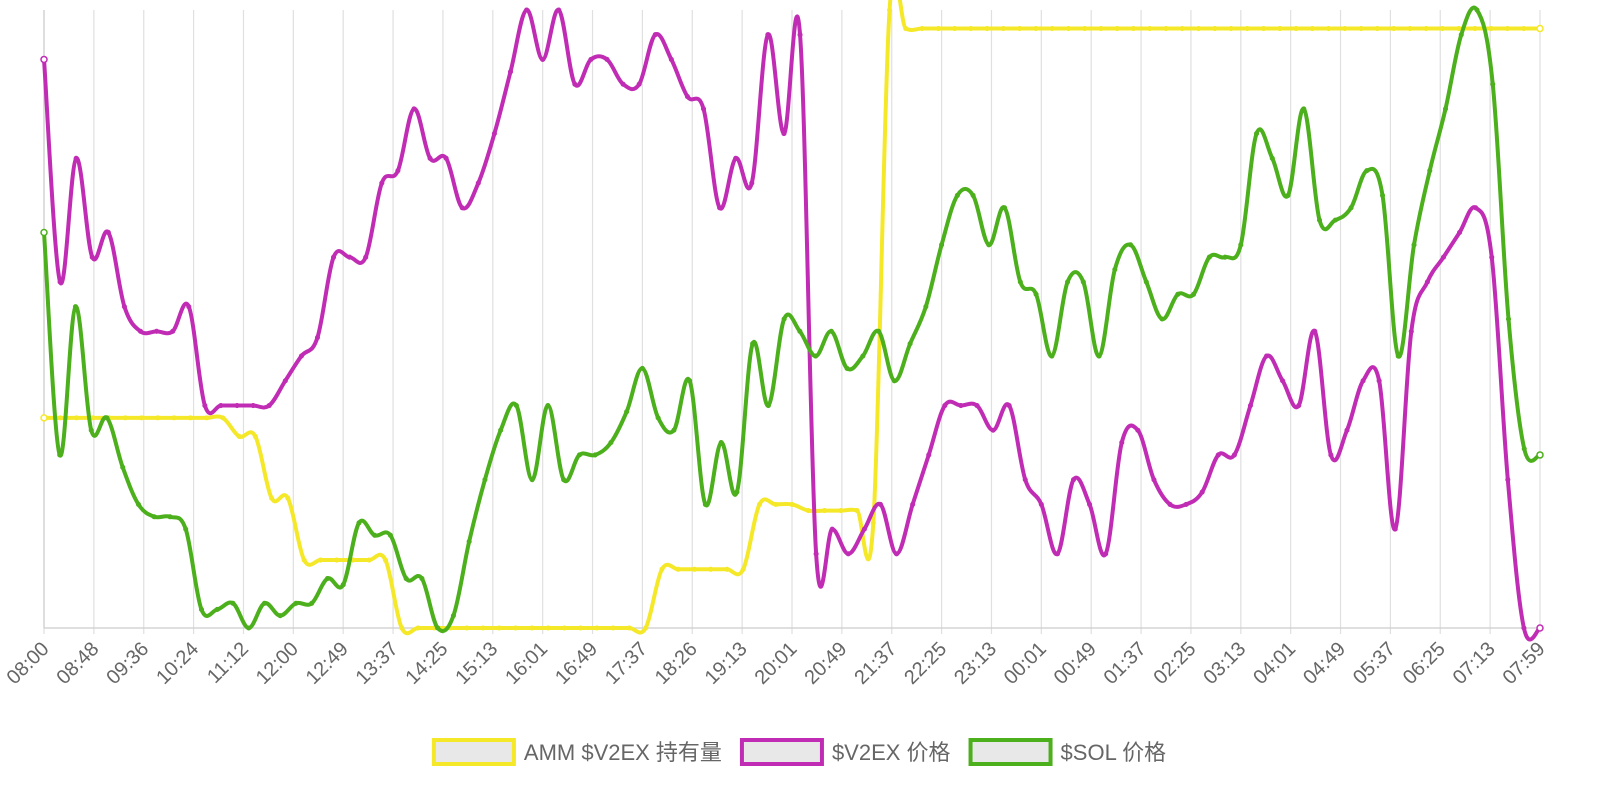 The image size is (1600, 805). What do you see at coordinates (845, 752) in the screenshot?
I see `legend-item-v2ex: $V2EX 价格` at bounding box center [845, 752].